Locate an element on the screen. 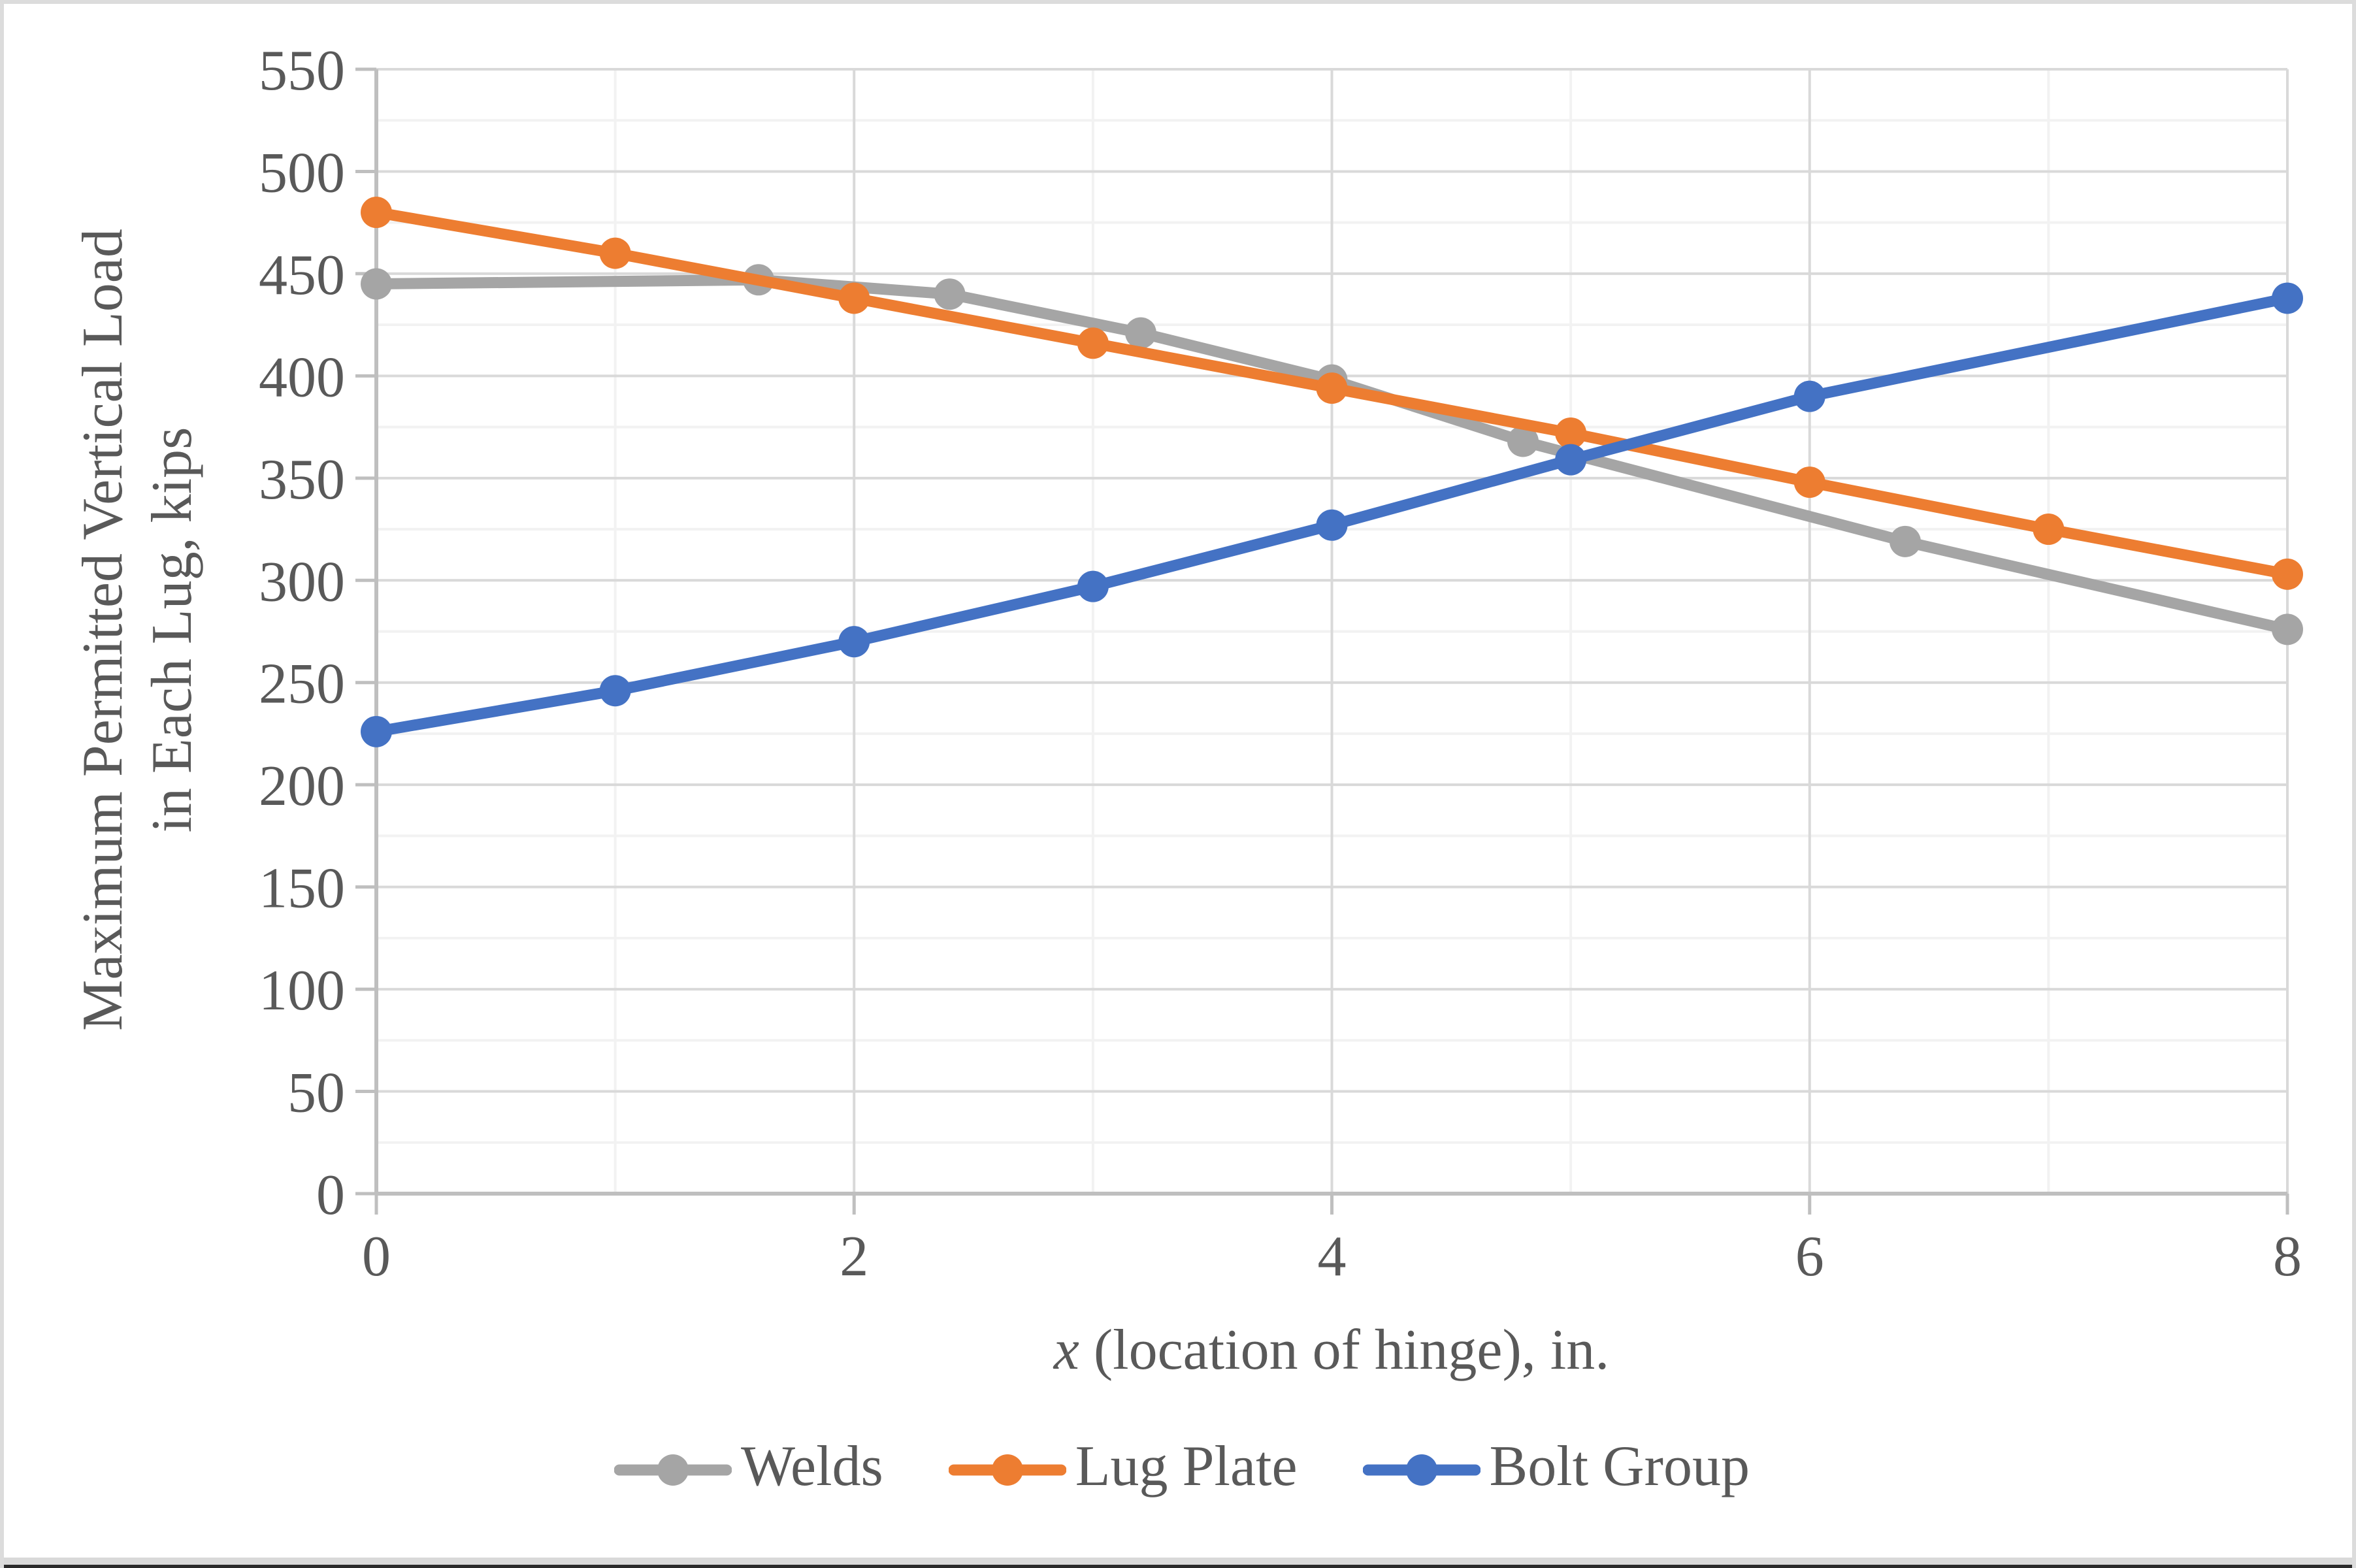  y-tick-label: 350 is located at coordinates (302, 480).